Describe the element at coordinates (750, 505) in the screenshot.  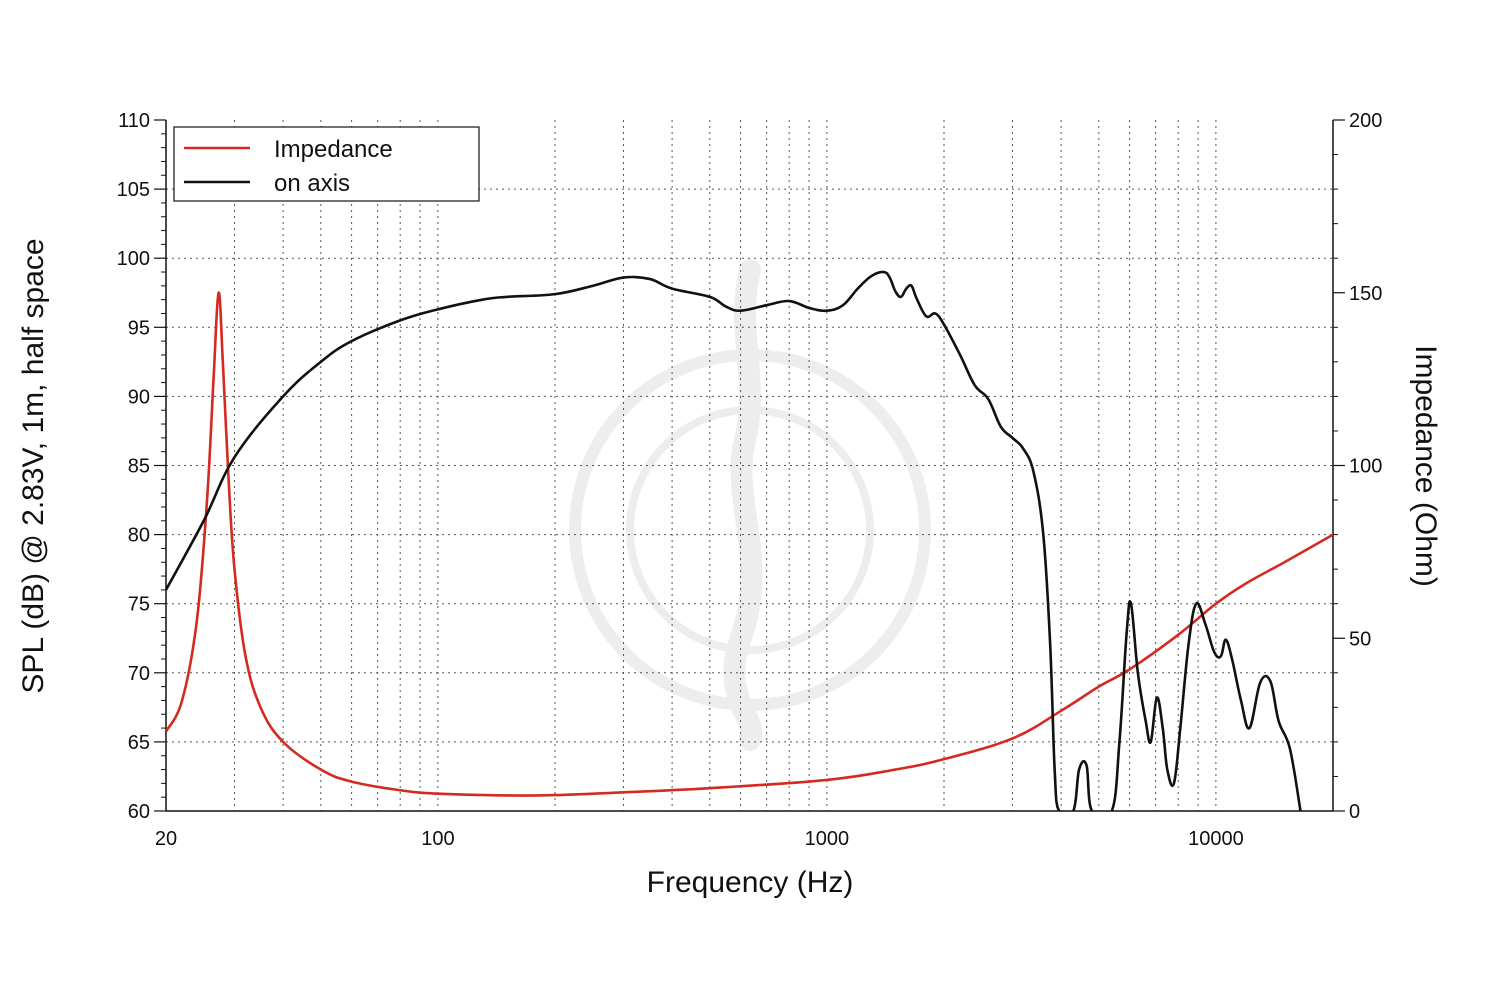
I see `watermark-logo` at that location.